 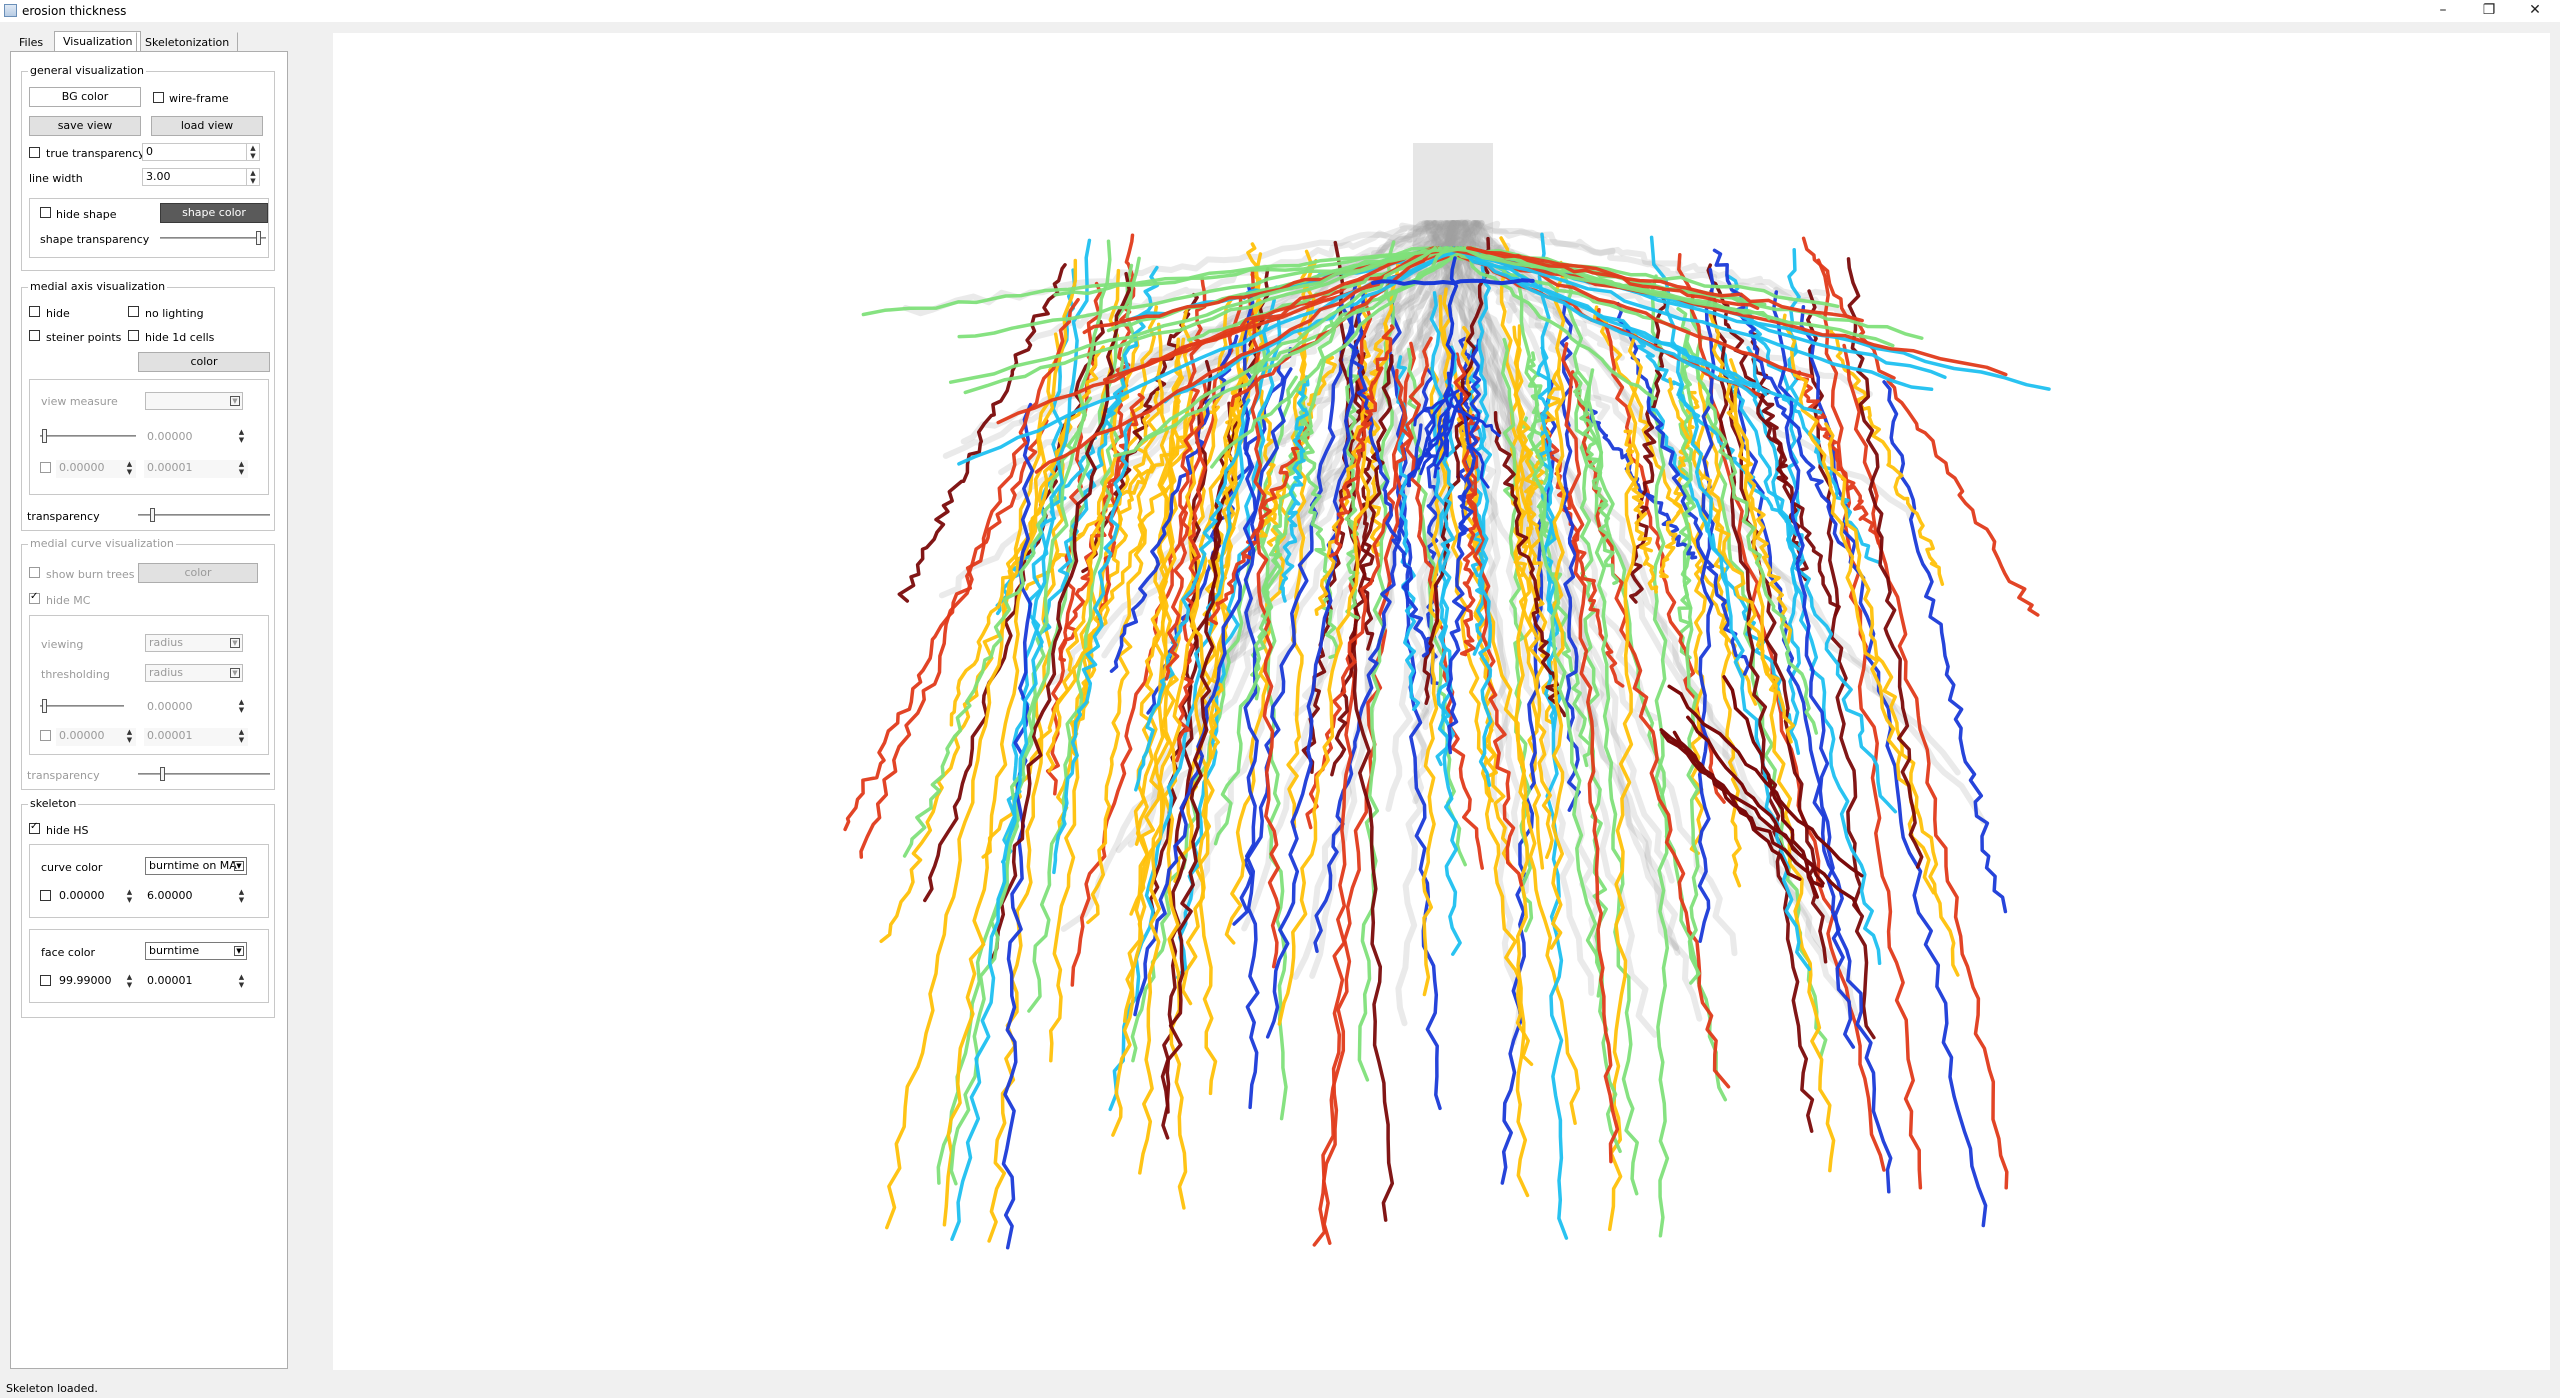 I want to click on curve-color-max-spinbox: 6.00000 ▲ ▼, so click(x=196, y=897).